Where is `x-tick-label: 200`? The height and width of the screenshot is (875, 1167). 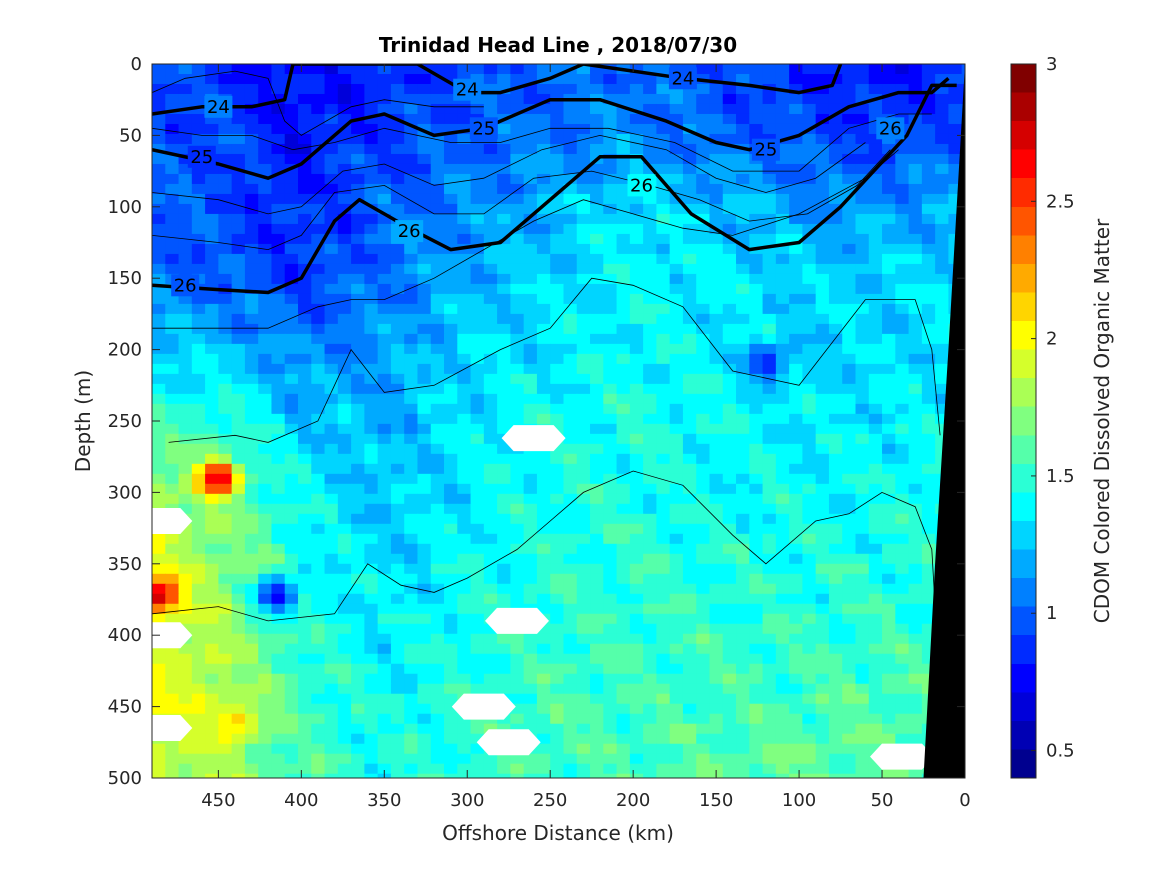
x-tick-label: 200 is located at coordinates (633, 800).